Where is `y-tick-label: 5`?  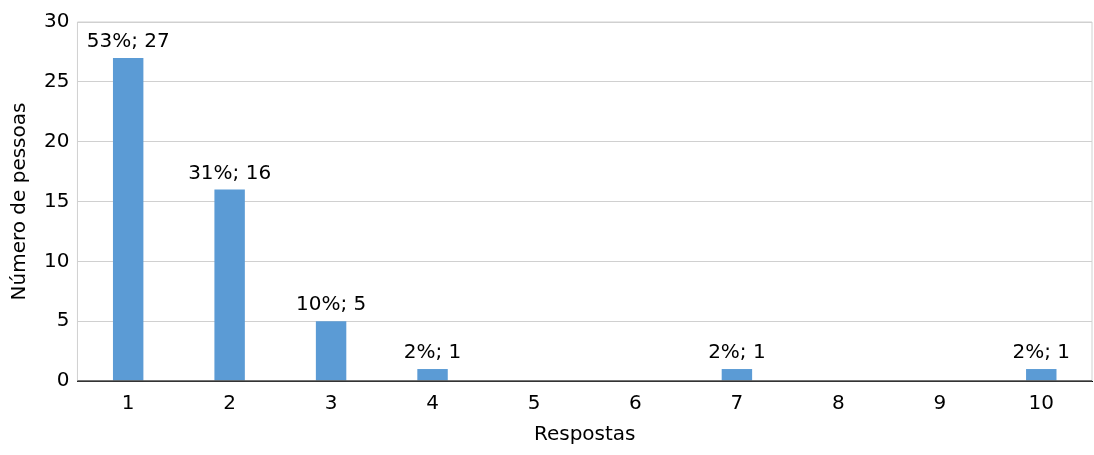 y-tick-label: 5 is located at coordinates (63, 319).